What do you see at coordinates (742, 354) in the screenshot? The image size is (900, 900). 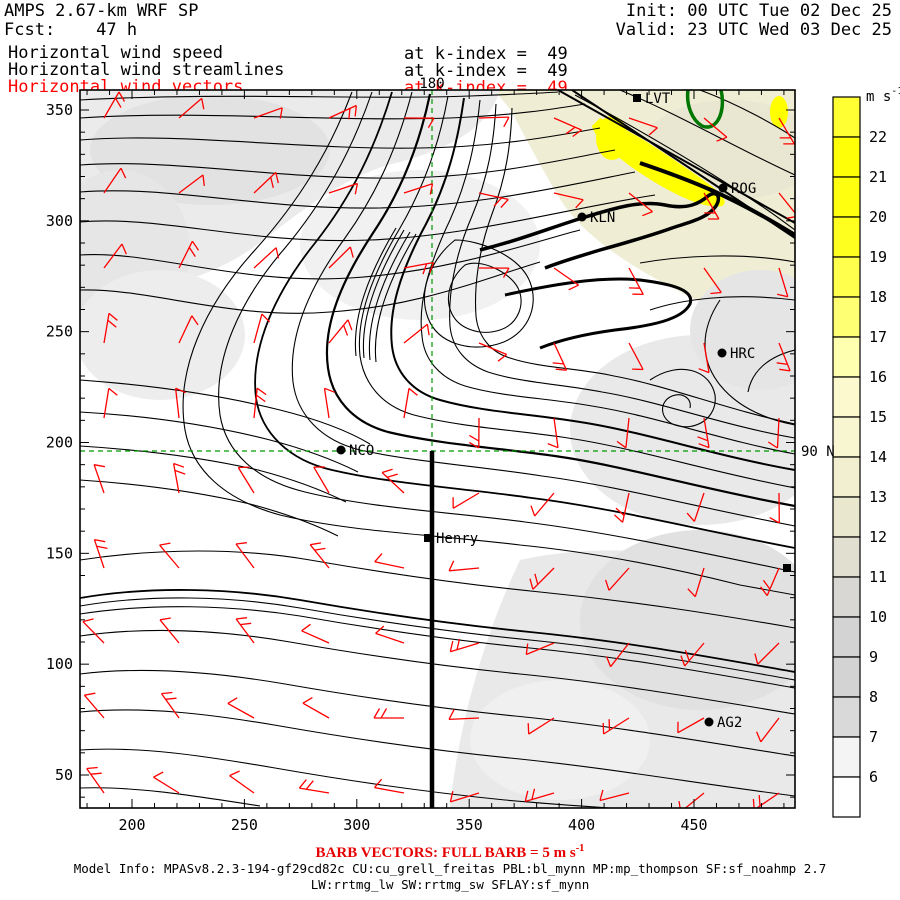 I see `station-label: HRC` at bounding box center [742, 354].